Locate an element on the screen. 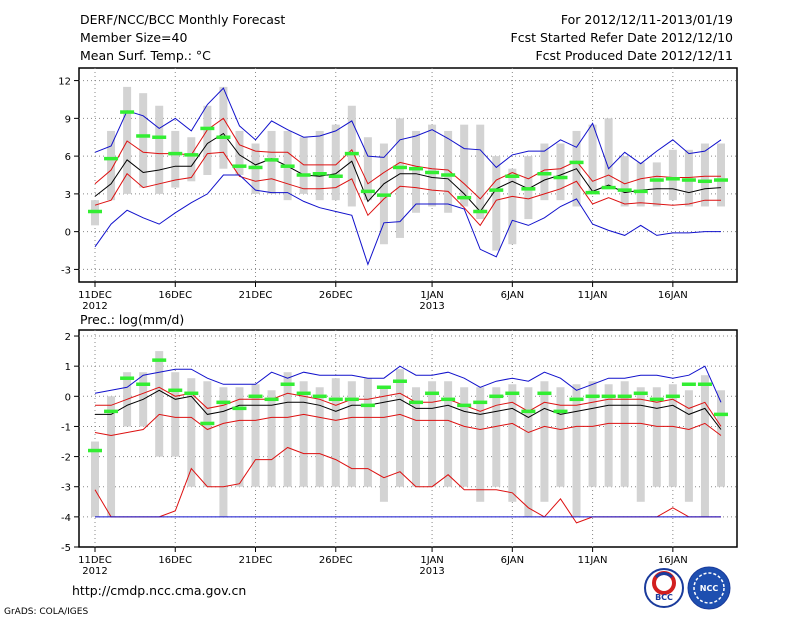 The image size is (800, 618). bcc-logo-text: BCC is located at coordinates (664, 597).